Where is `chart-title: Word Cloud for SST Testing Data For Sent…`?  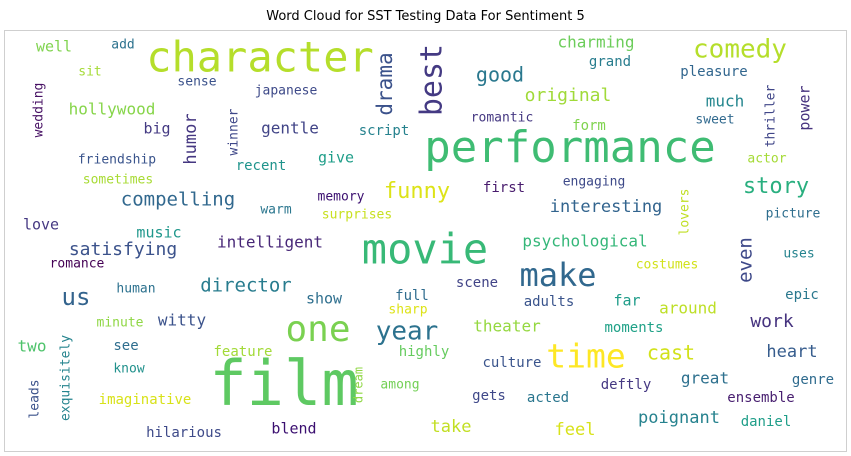
chart-title: Word Cloud for SST Testing Data For Sent… is located at coordinates (425, 16).